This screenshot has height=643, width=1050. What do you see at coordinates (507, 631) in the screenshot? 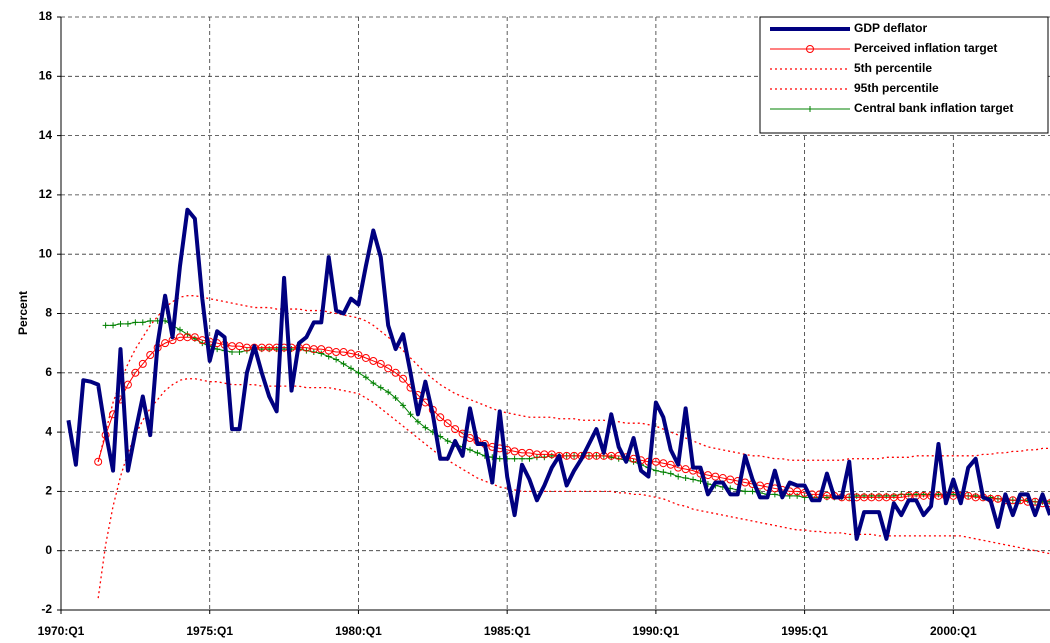
I see `x-tick-label: 1985:Q1` at bounding box center [507, 631].